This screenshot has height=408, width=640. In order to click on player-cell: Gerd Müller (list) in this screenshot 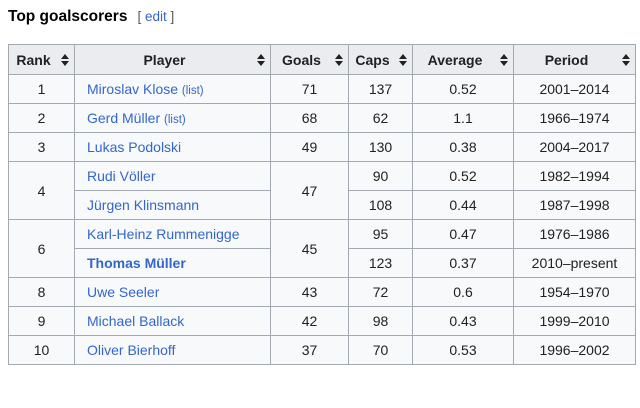, I will do `click(172, 118)`.